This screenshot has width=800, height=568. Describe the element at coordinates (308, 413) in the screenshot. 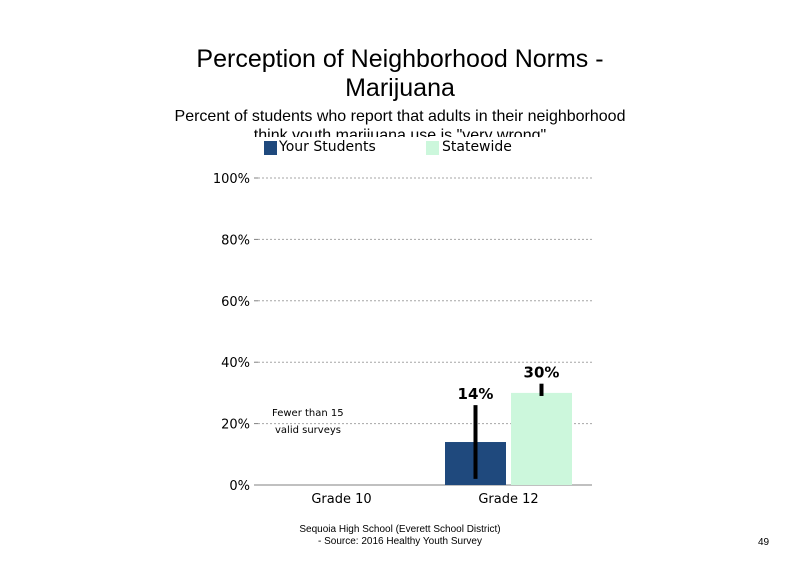

I see `annotation-line-1: Fewer than 15` at that location.